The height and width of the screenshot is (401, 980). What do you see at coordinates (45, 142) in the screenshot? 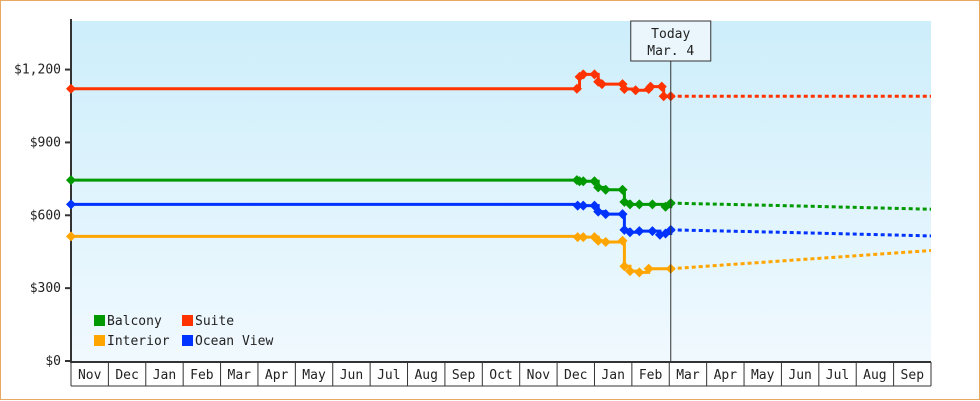
I see `y-tick-label: $900` at bounding box center [45, 142].